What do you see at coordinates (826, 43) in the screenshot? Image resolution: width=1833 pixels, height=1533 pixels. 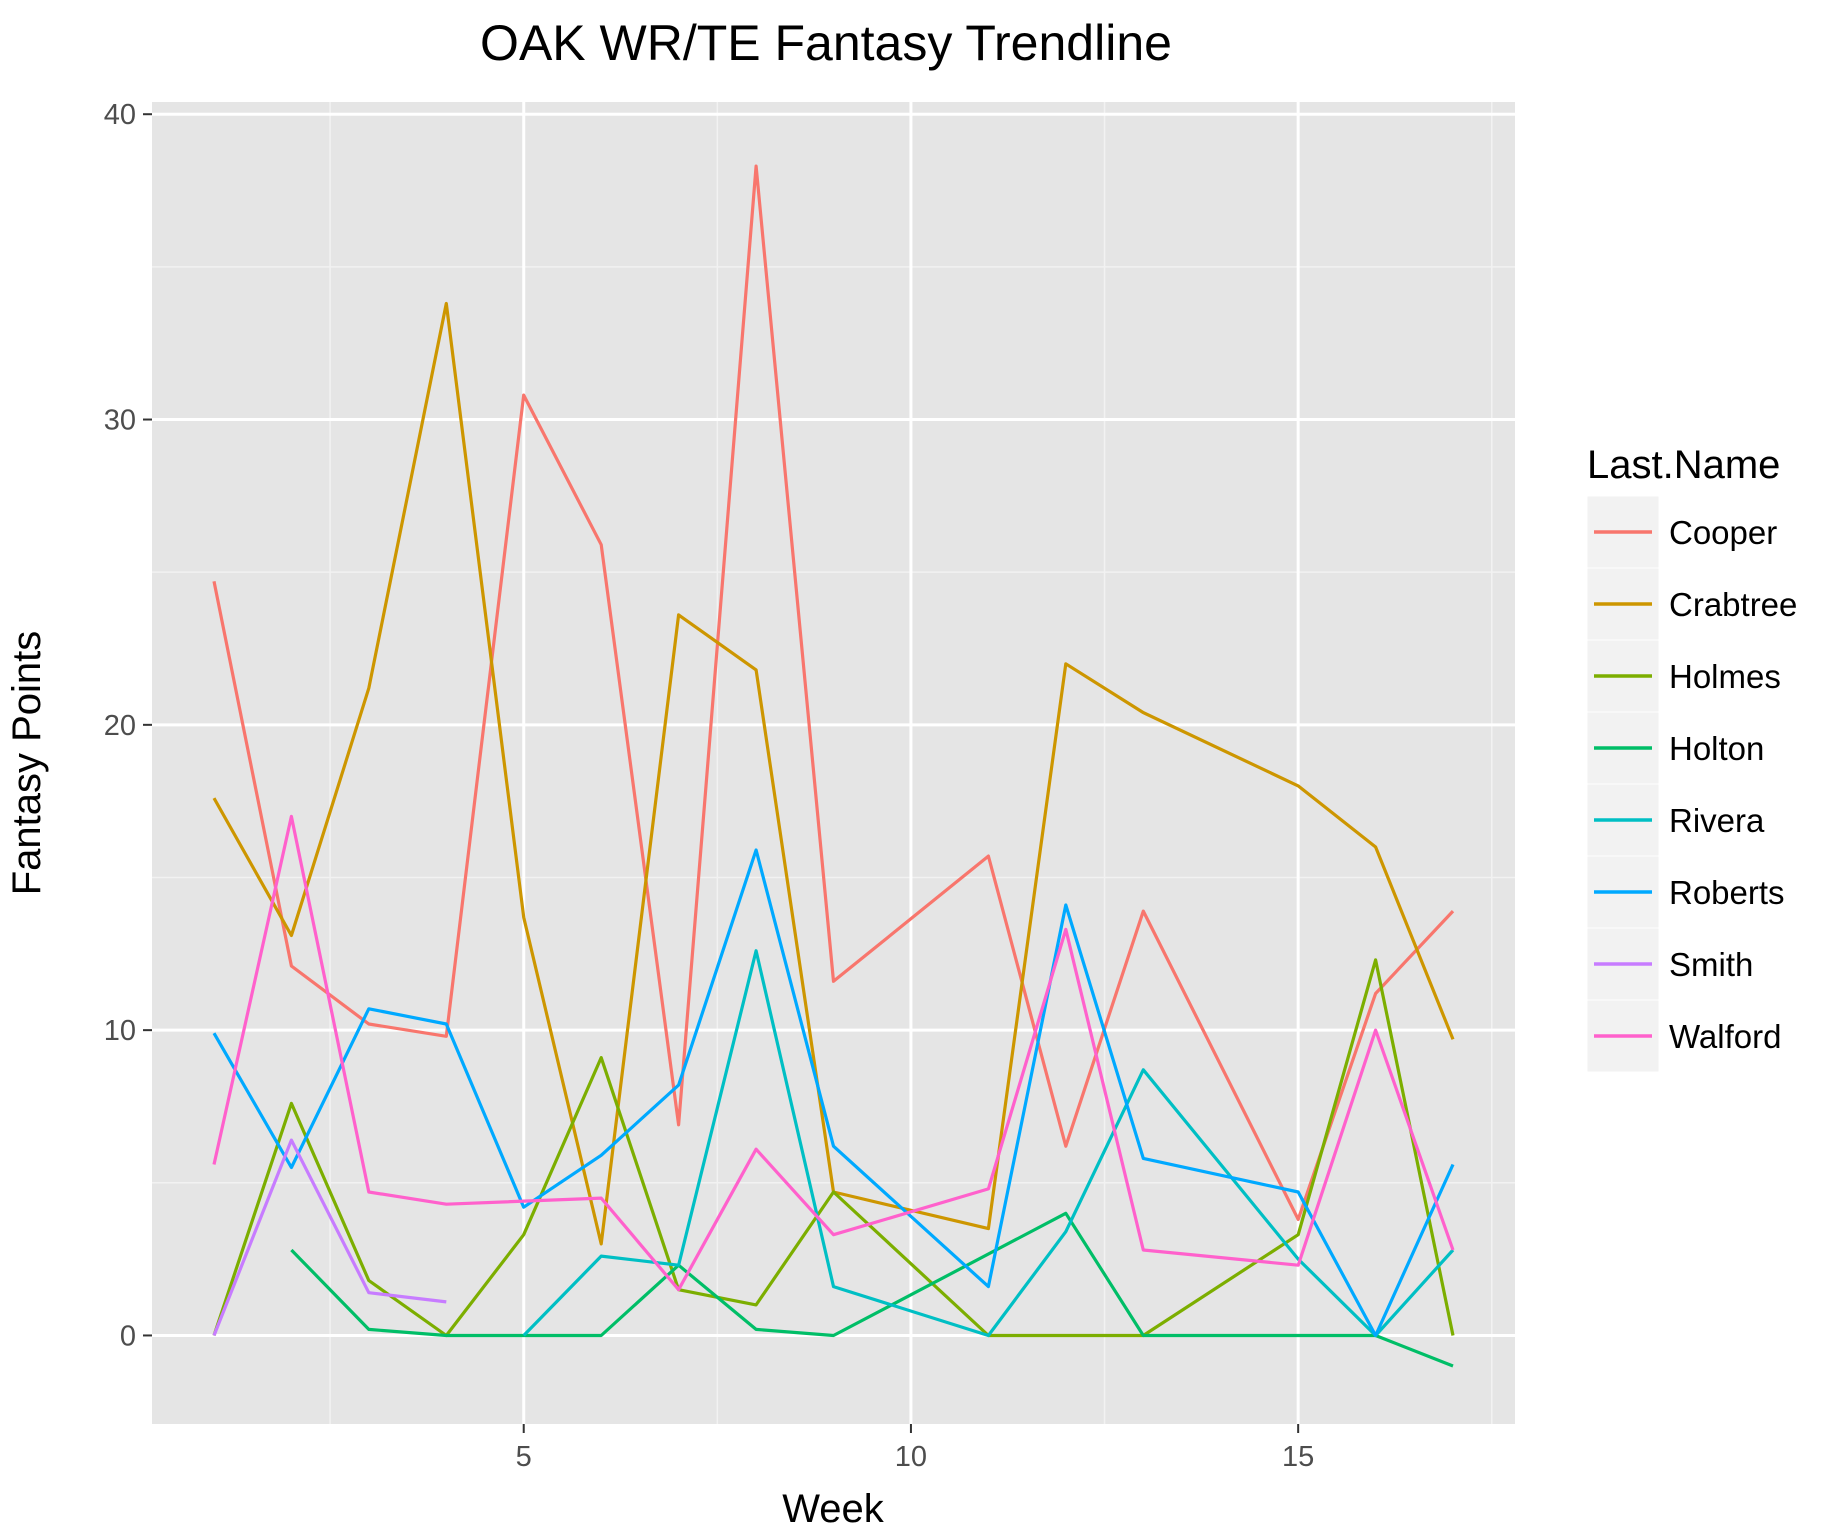 I see `chart-title: OAK WR/TE Fantasy Trendline` at bounding box center [826, 43].